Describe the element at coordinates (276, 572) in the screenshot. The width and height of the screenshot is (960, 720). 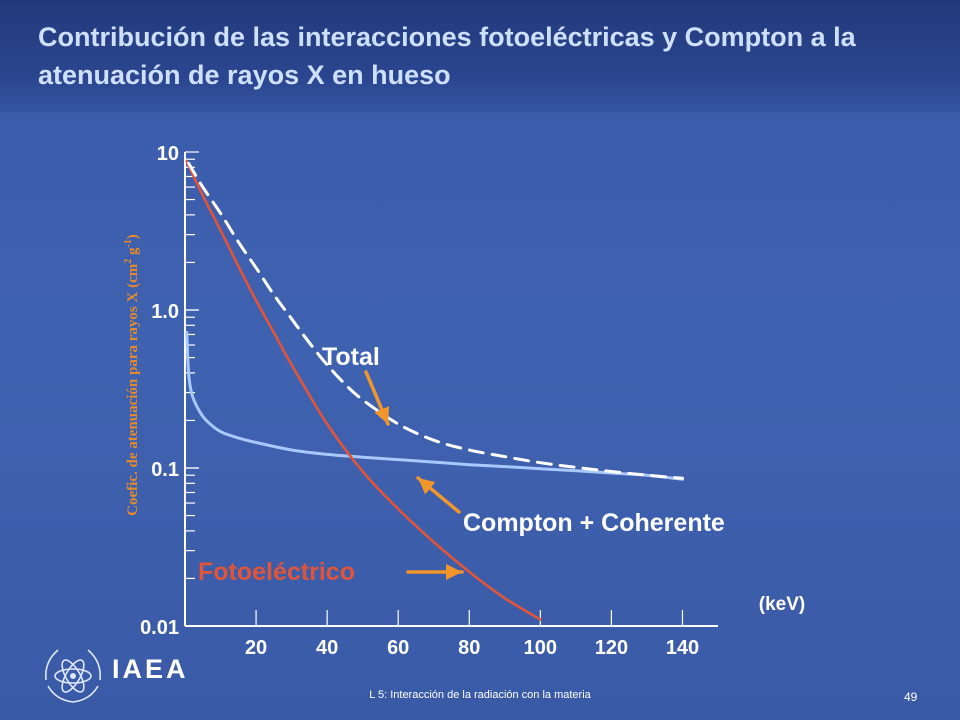
I see `label-fotoelectrico: Fotoeléctrico` at that location.